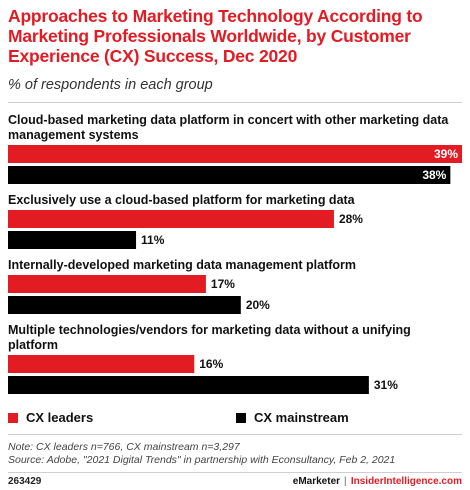  I want to click on brand-line: eMarketer | InsiderIntelligence.com, so click(377, 481).